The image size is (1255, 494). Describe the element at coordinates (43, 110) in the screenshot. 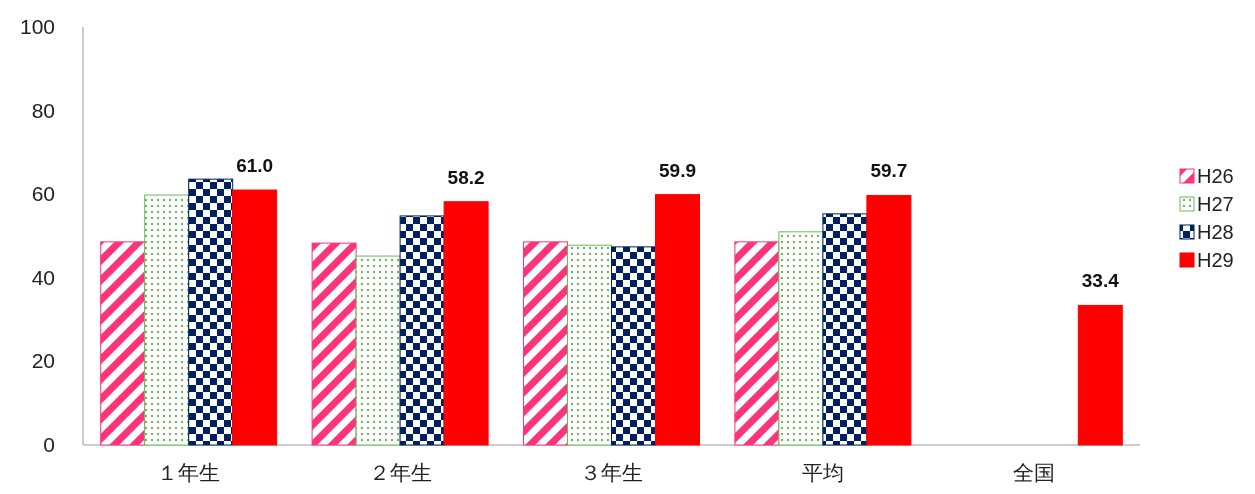

I see `y-tick-label: 80` at that location.